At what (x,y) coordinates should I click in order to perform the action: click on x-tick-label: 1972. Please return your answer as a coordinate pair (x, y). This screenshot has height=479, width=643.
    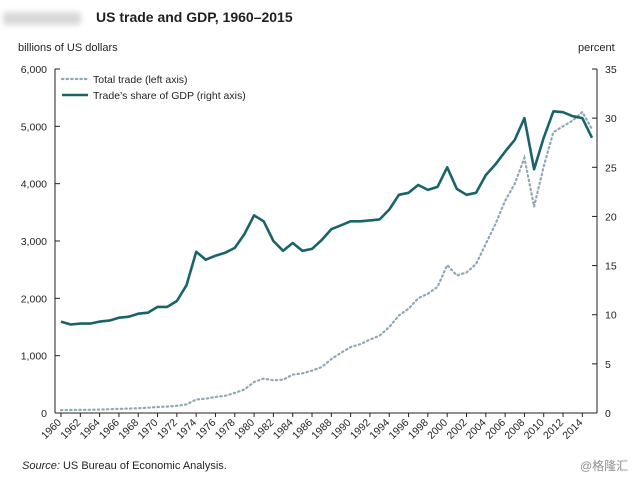
    Looking at the image, I should click on (167, 429).